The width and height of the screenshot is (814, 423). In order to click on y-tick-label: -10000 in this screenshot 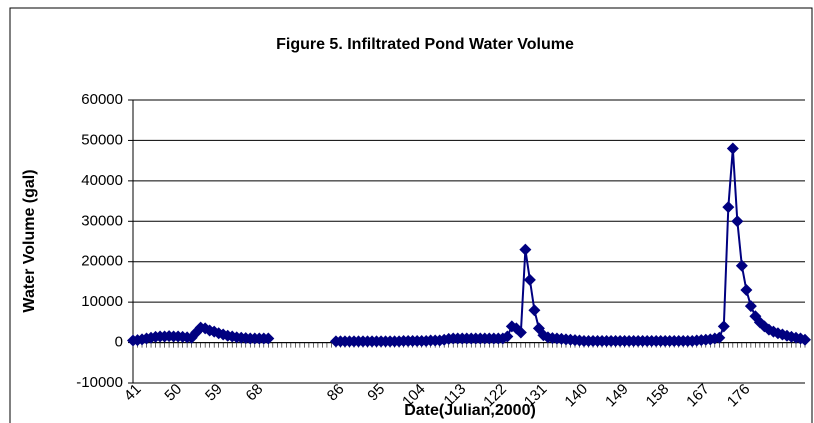, I will do `click(99, 382)`.